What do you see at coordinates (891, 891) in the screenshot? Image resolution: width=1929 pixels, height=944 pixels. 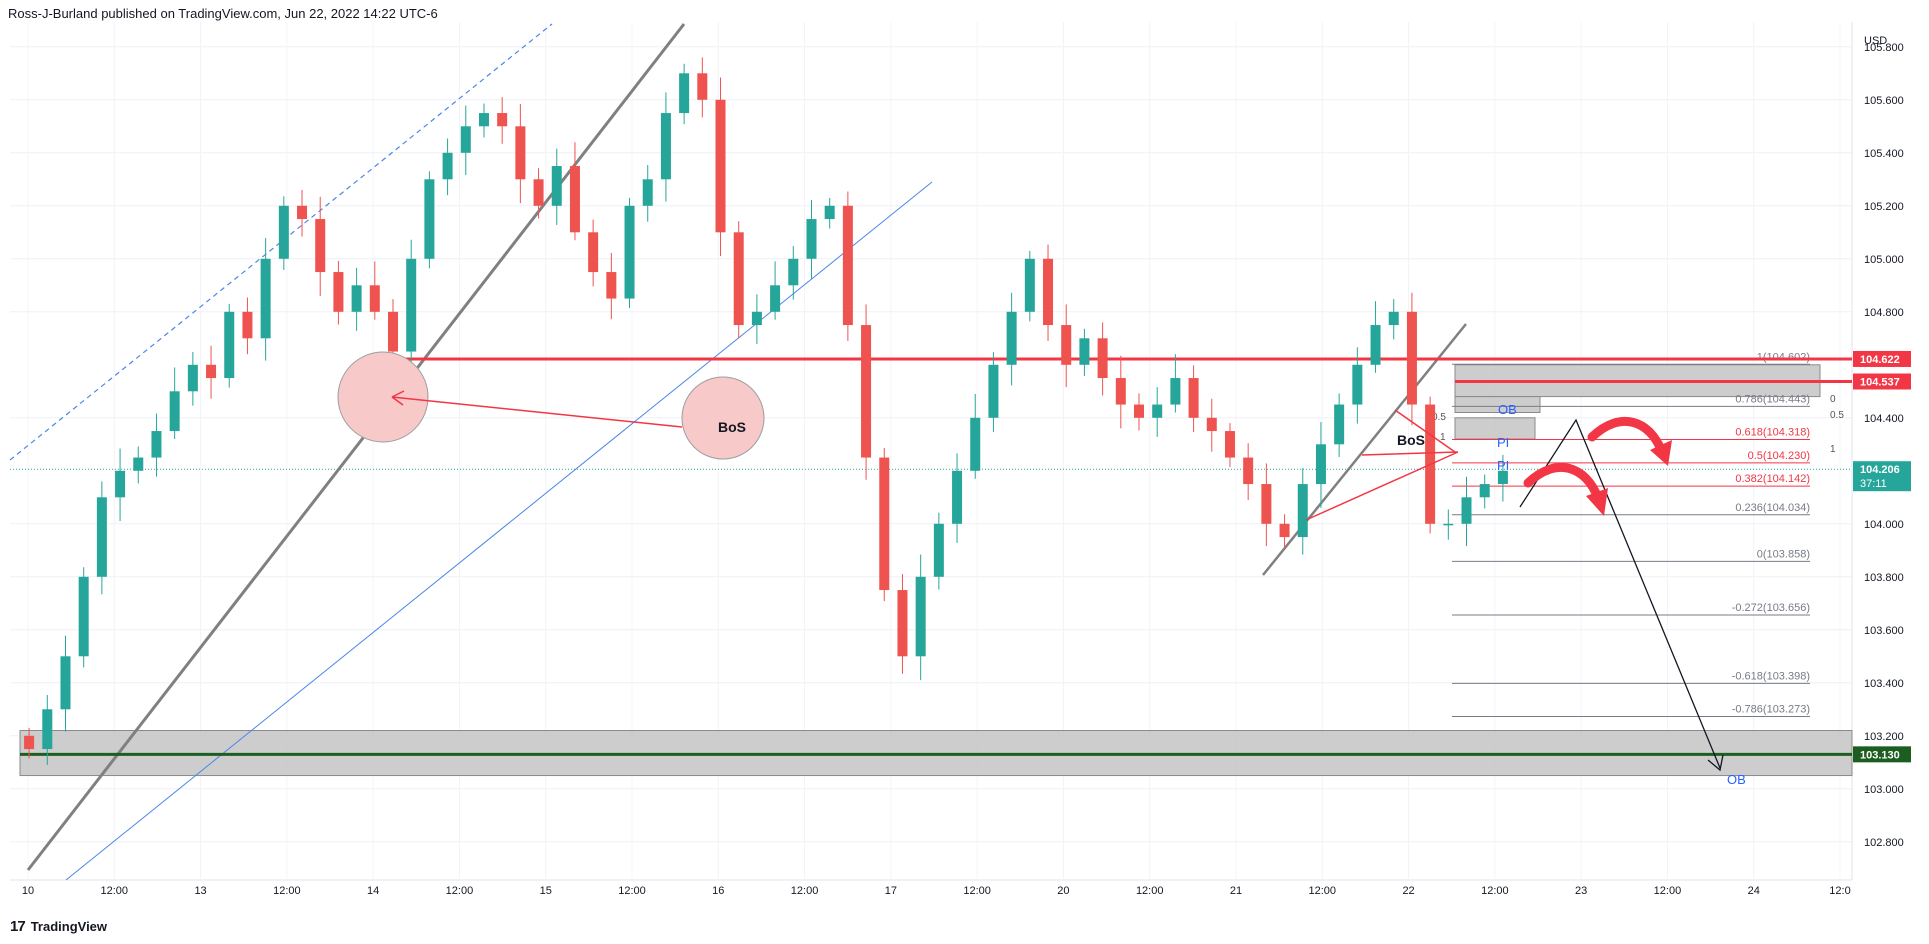 I see `x-tick-label: 17` at bounding box center [891, 891].